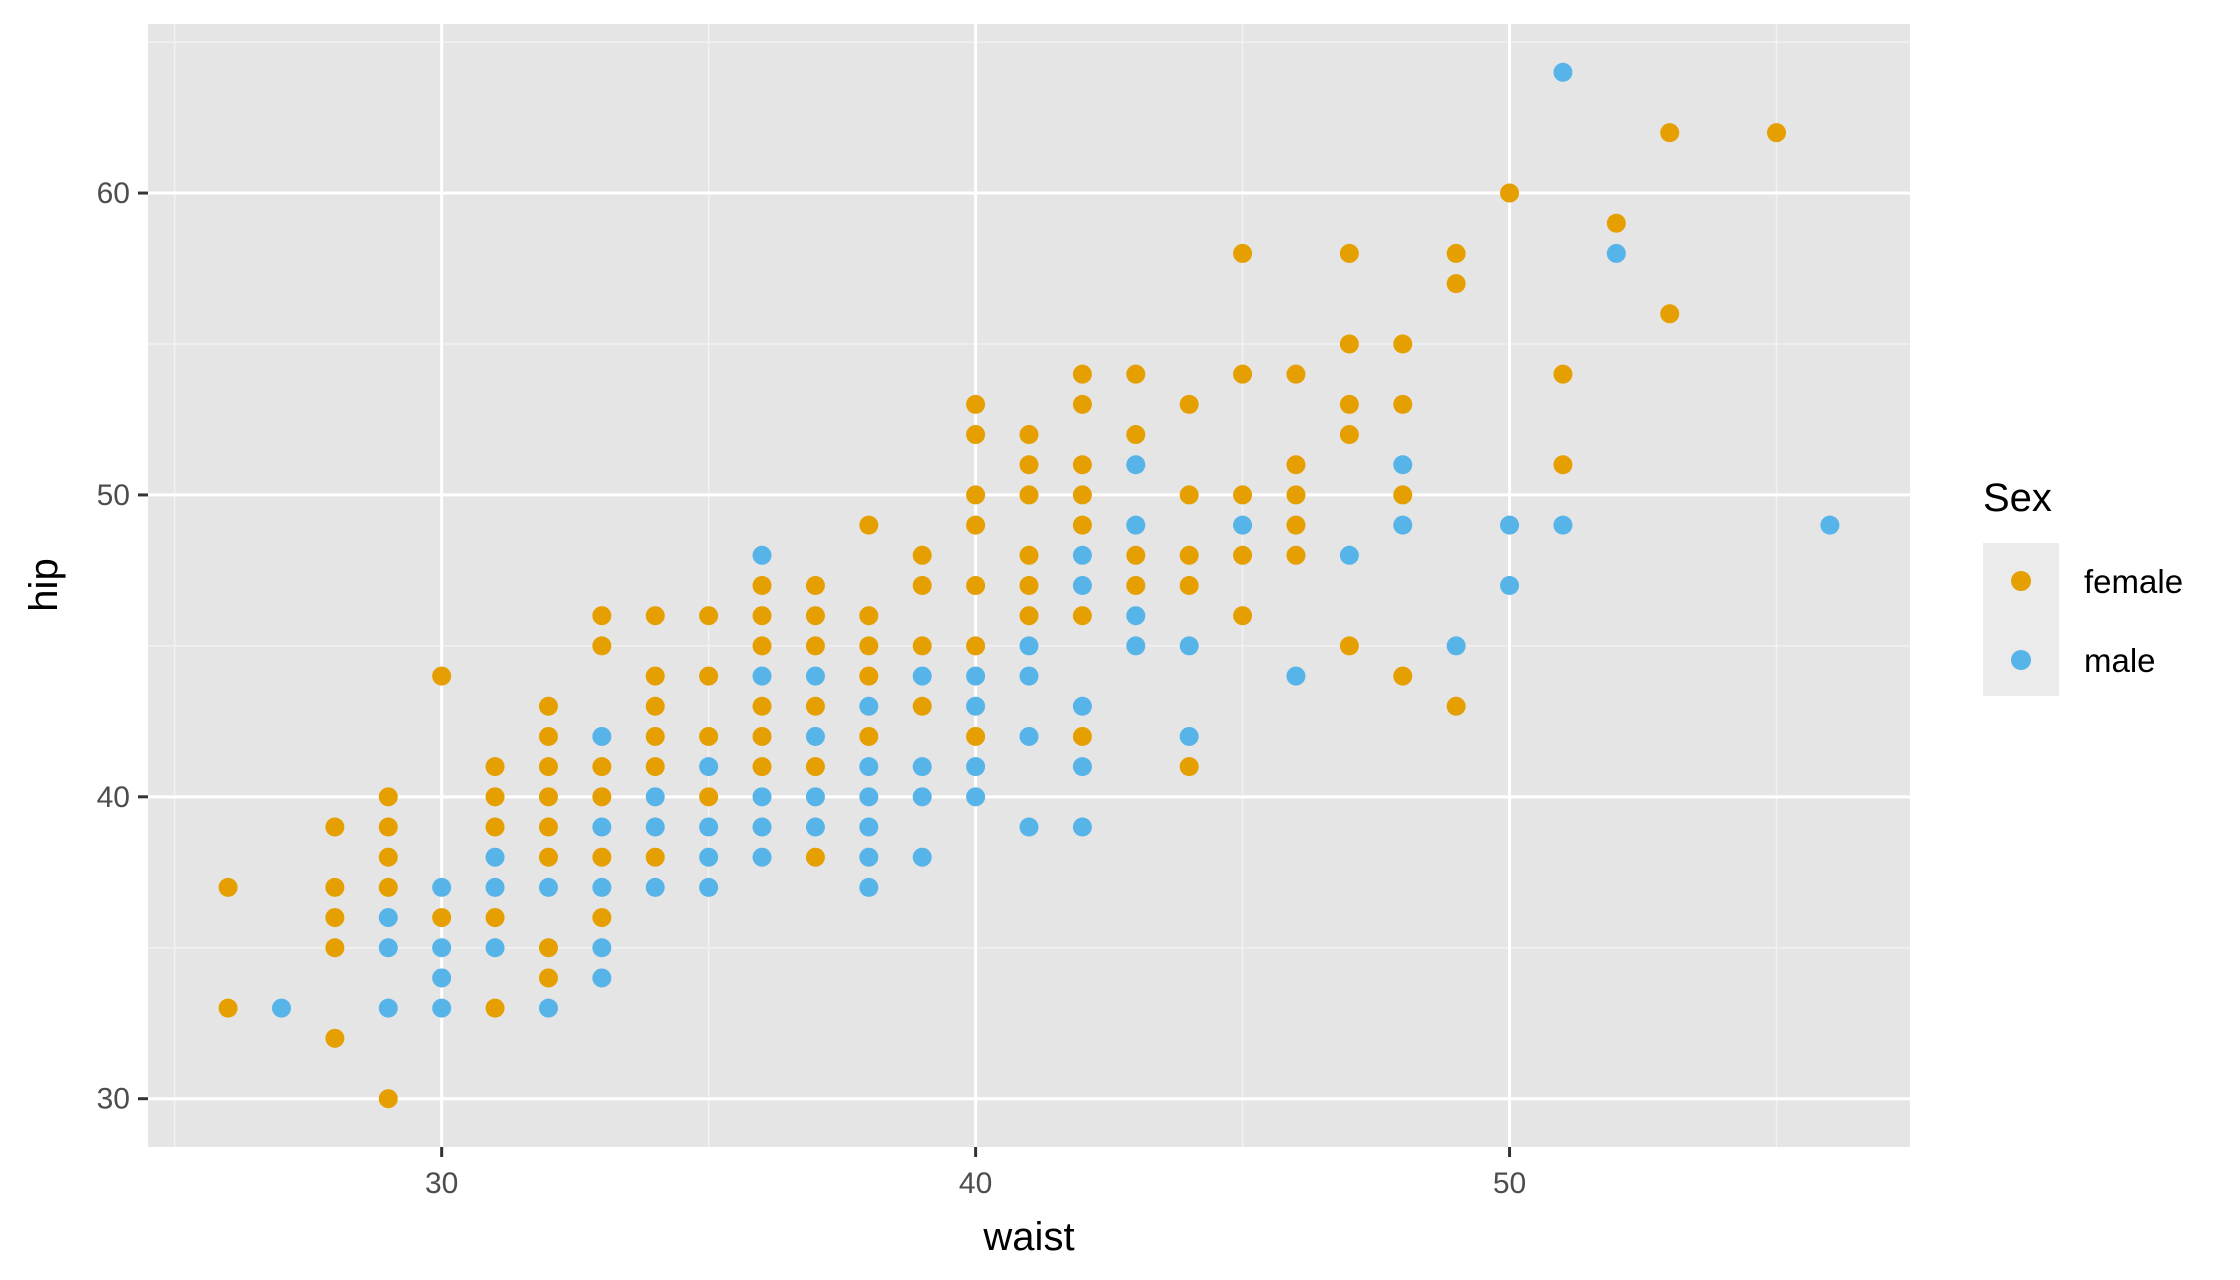 This screenshot has height=1280, width=2240. Describe the element at coordinates (441, 1183) in the screenshot. I see `x-tick-label: 30` at that location.